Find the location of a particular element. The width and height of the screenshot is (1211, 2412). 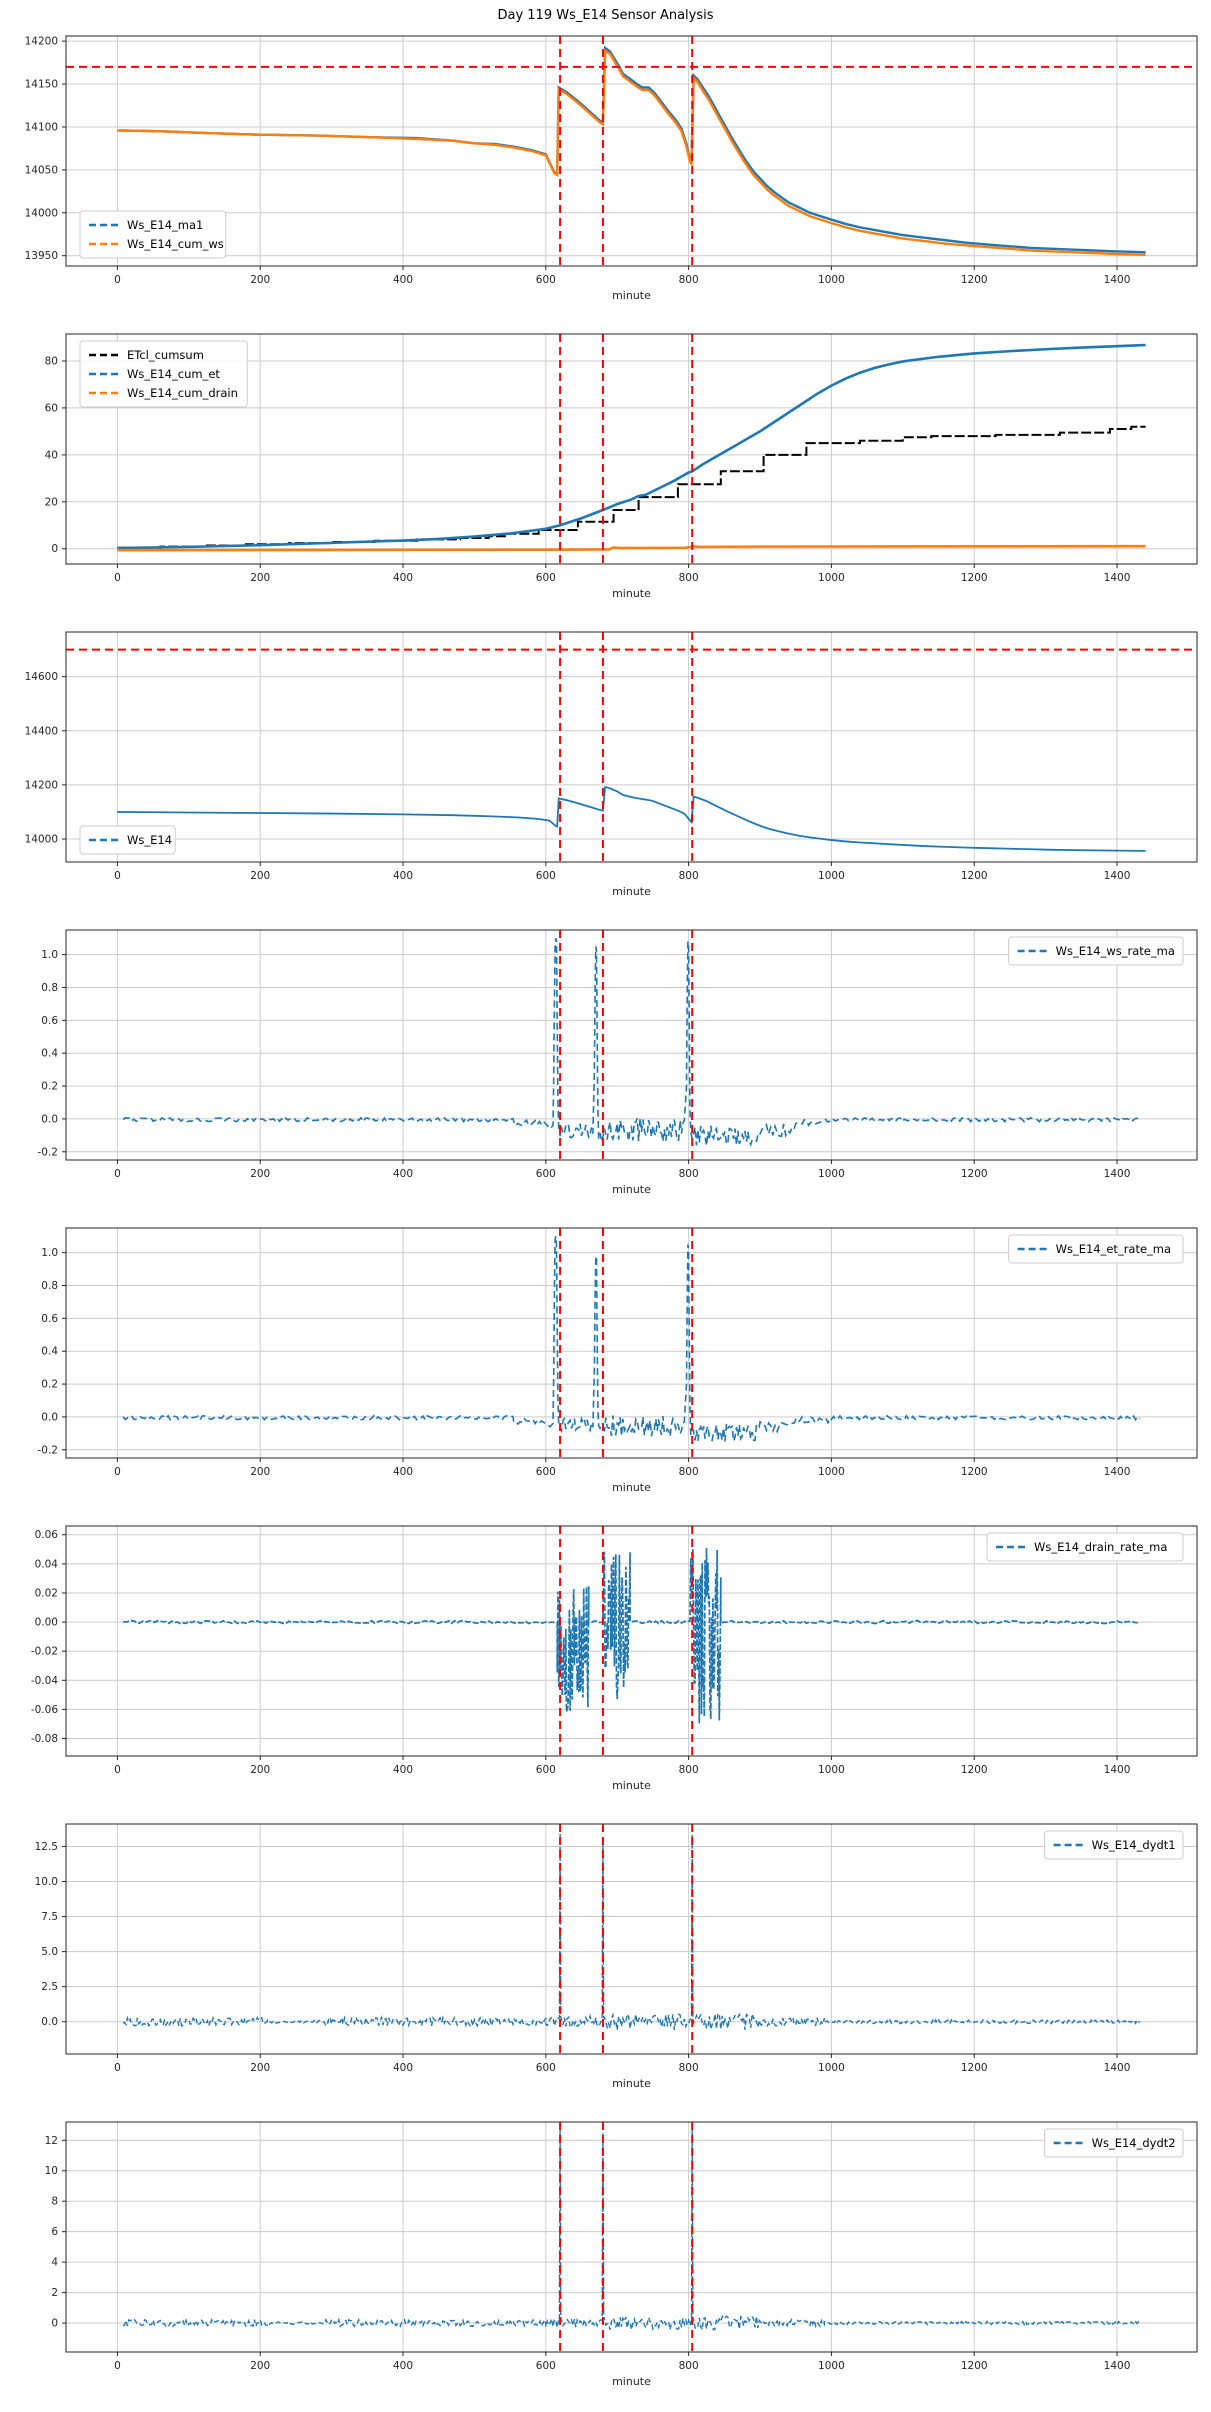

y-tick-label: 0.4 is located at coordinates (49, 1054).